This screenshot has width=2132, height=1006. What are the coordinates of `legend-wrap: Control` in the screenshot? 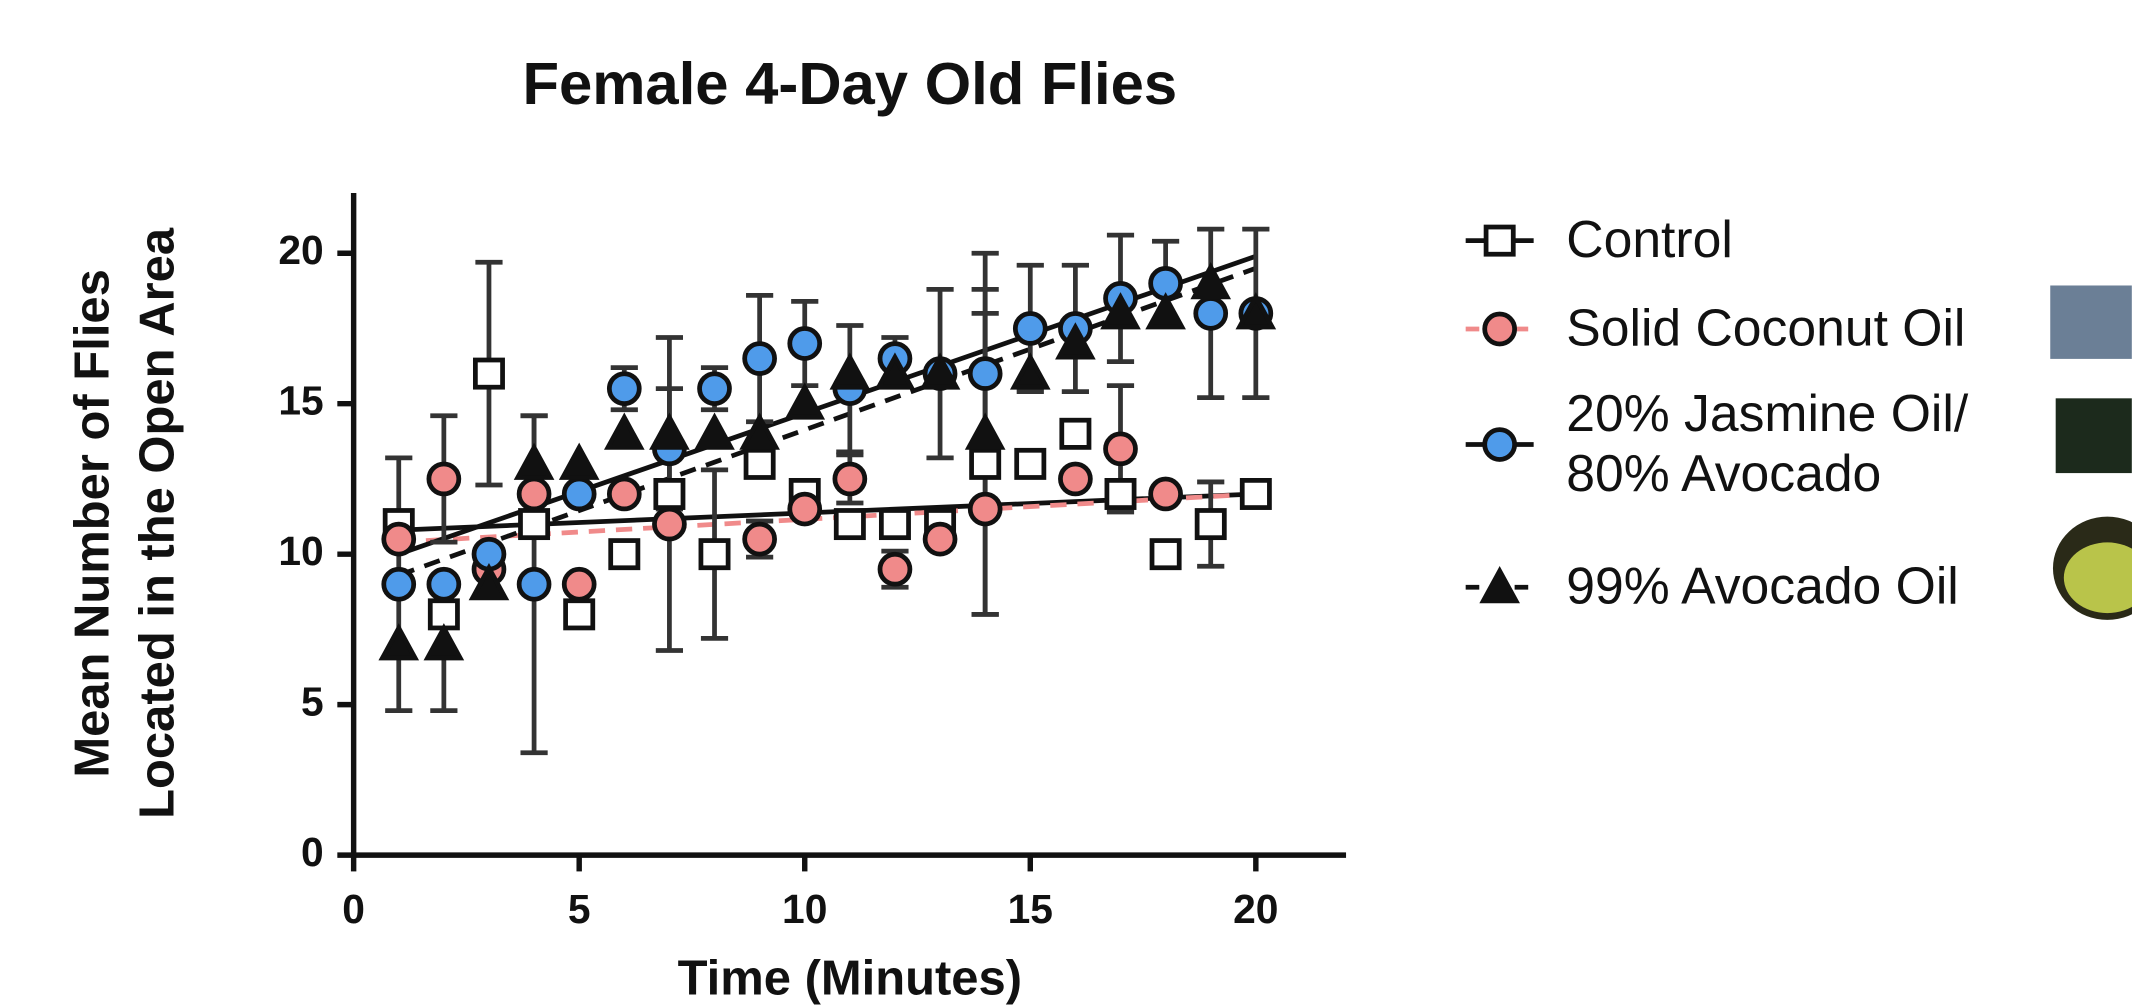 It's located at (1804, 240).